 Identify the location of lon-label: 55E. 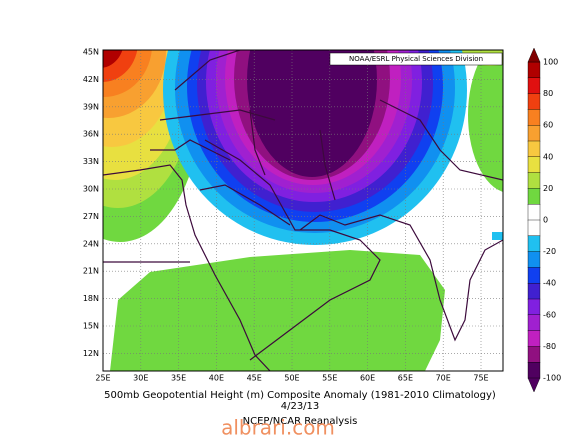
(329, 378).